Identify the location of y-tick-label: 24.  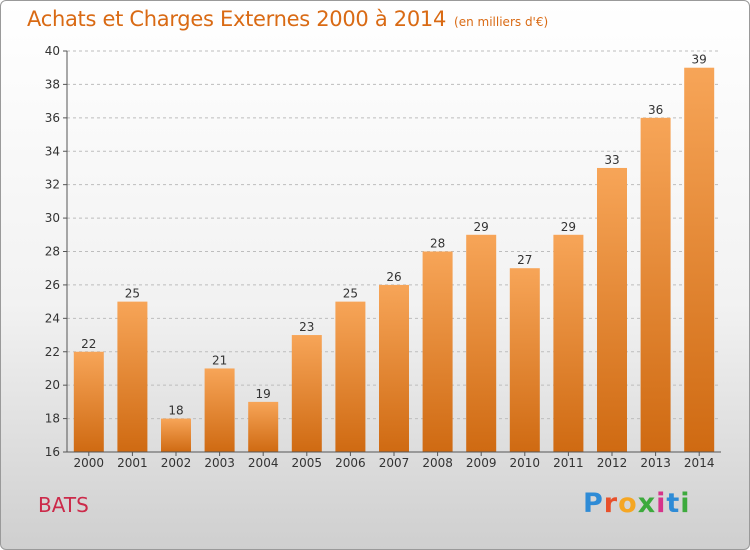
(52, 318).